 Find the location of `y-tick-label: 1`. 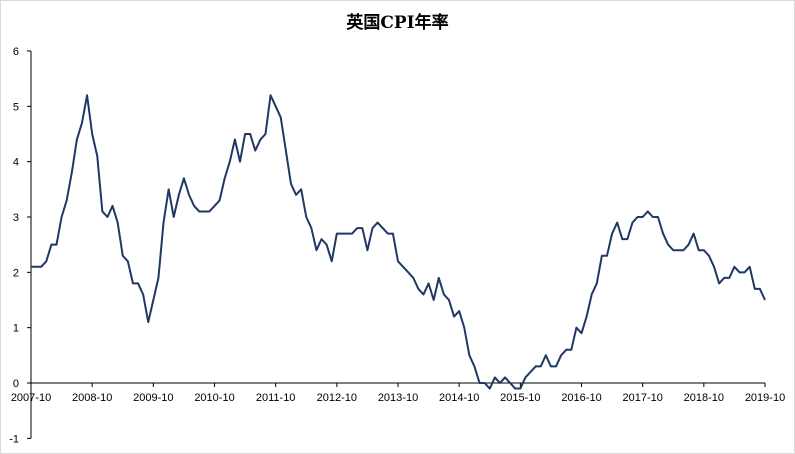

y-tick-label: 1 is located at coordinates (16, 329).